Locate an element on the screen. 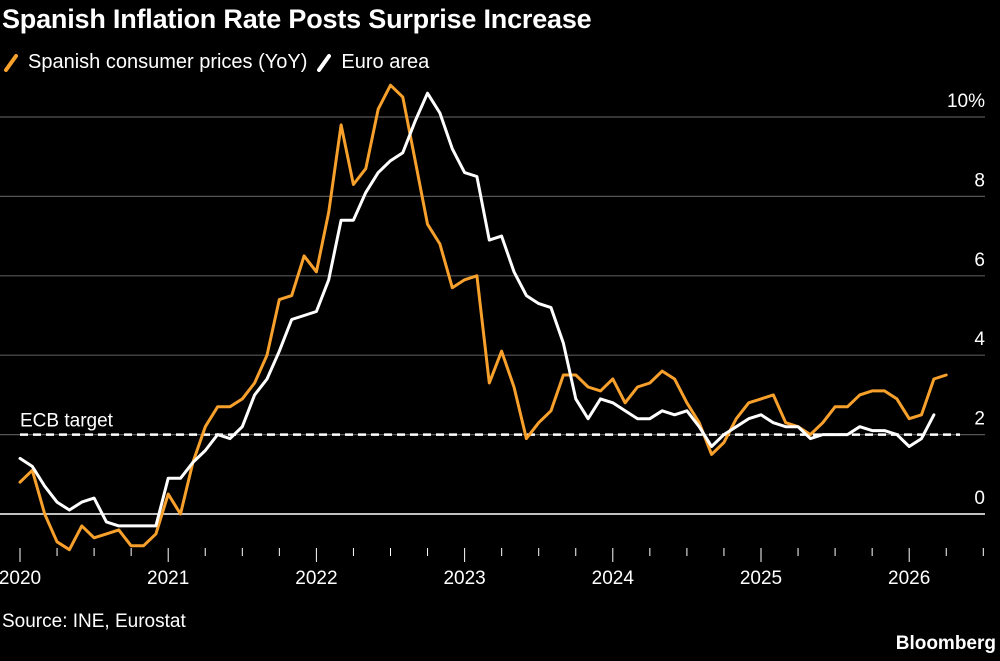 The image size is (1000, 661). y-tick-label: 2 is located at coordinates (979, 419).